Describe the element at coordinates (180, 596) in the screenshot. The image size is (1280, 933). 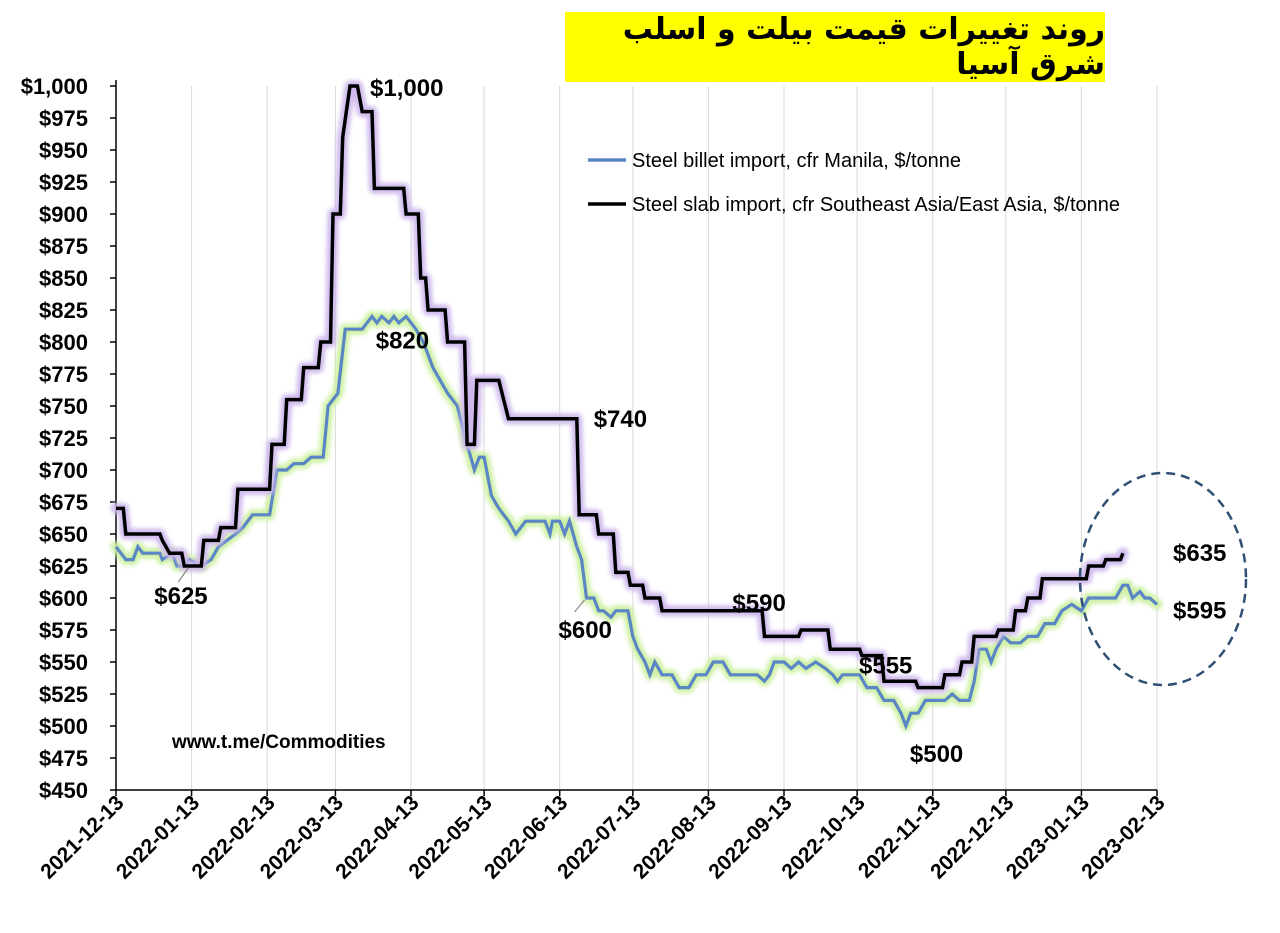
I see `data-label-625: $625` at that location.